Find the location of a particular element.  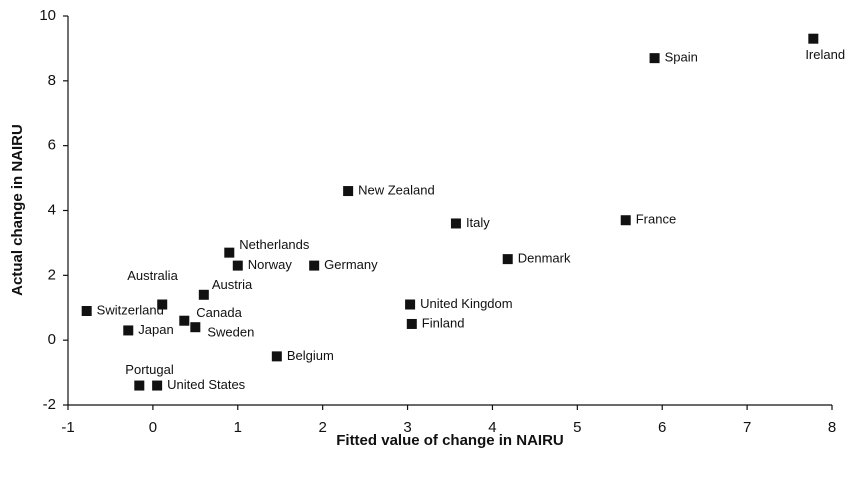

y-tick-label: 8 is located at coordinates (52, 80).